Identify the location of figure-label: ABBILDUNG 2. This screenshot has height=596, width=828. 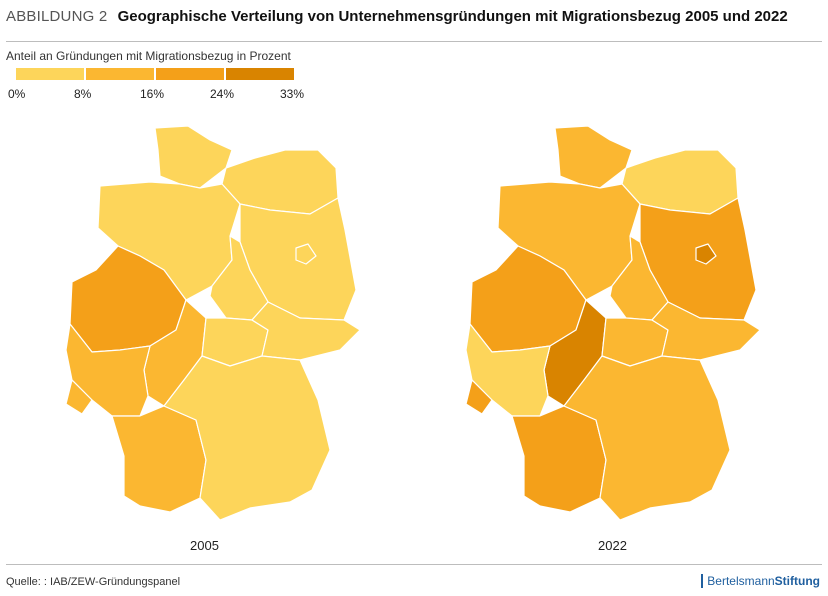
(57, 16).